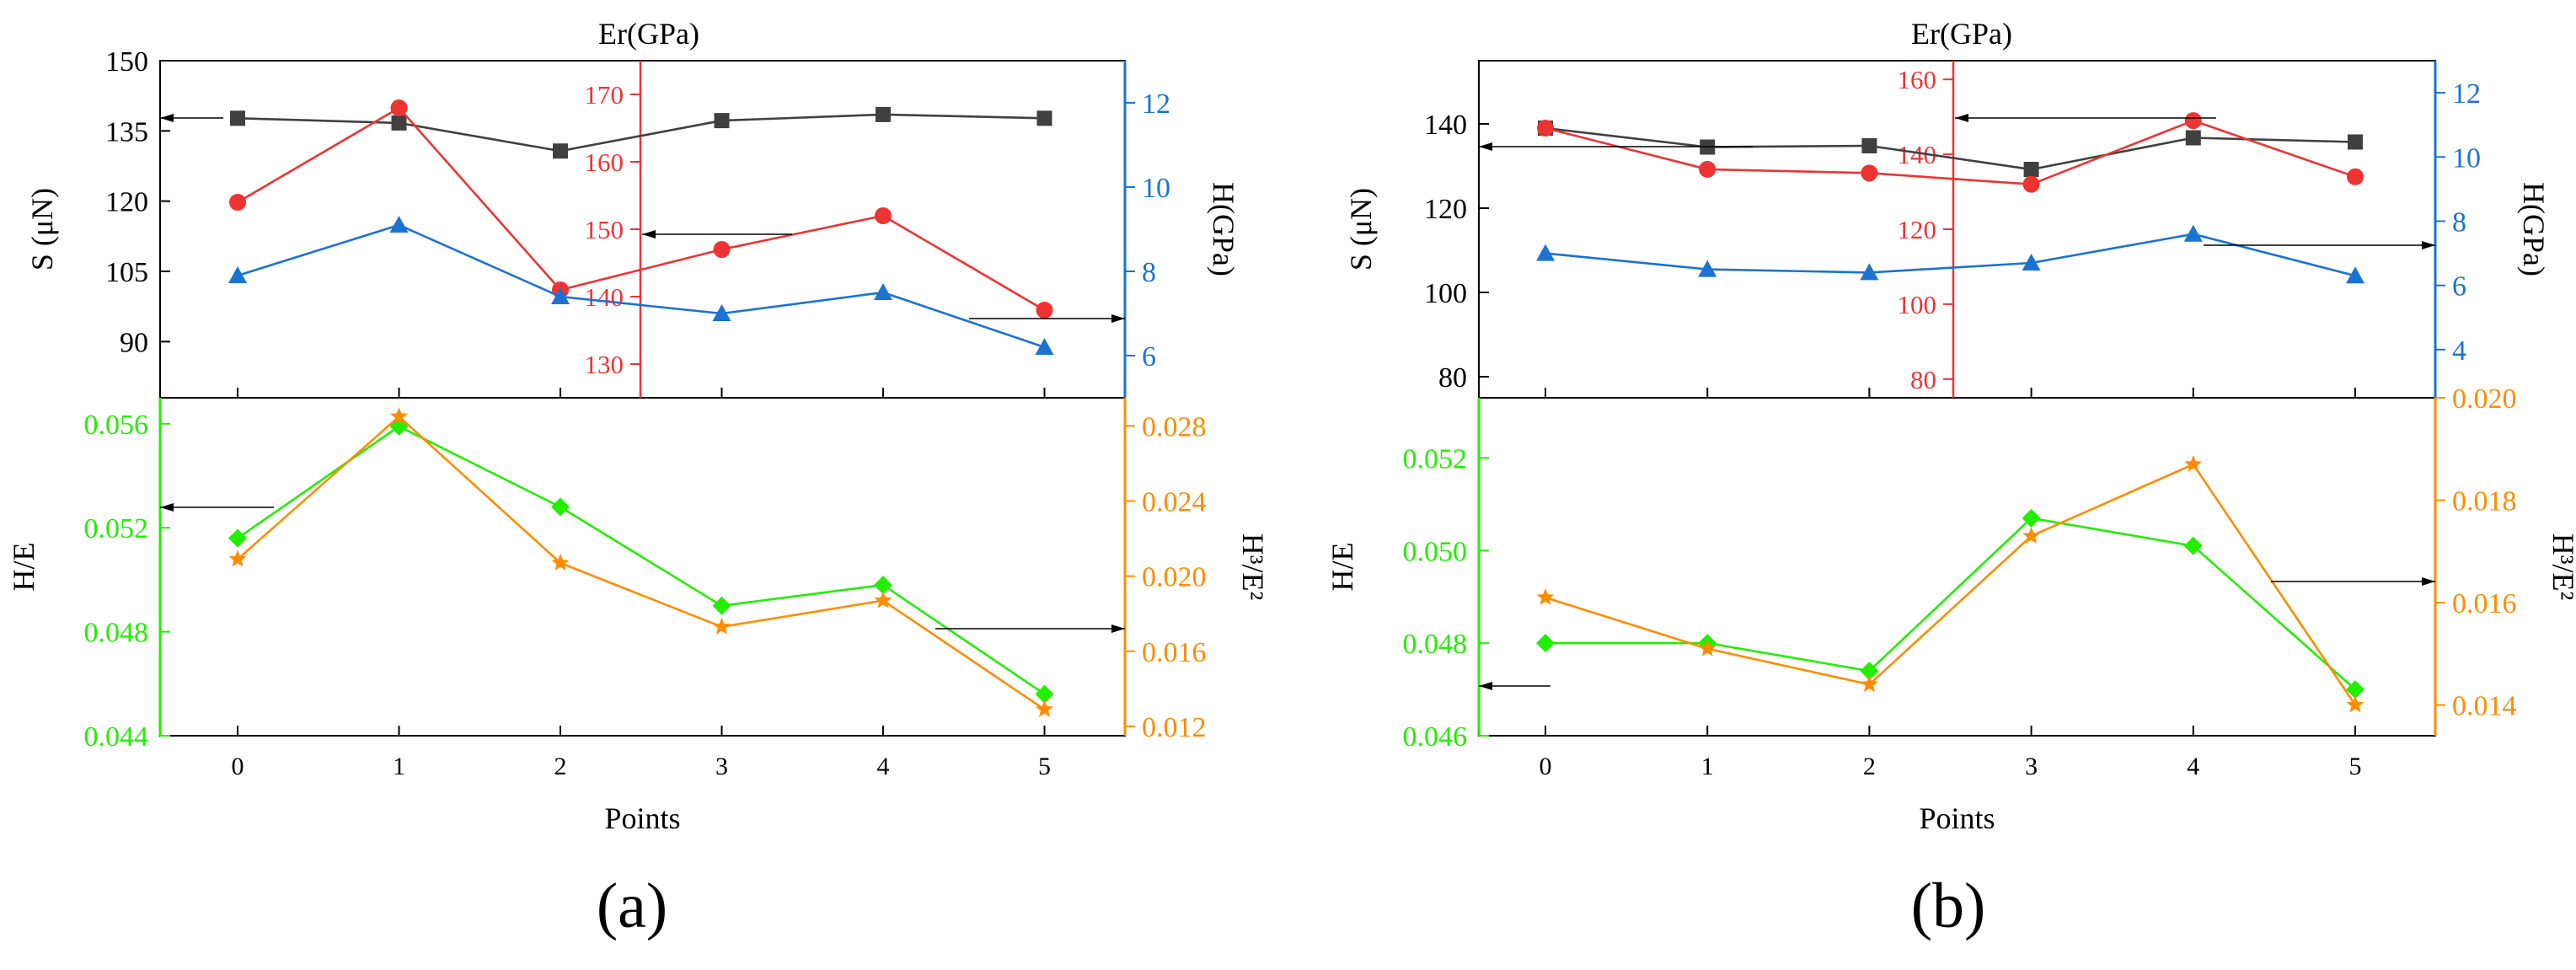 Image resolution: width=2576 pixels, height=970 pixels. Describe the element at coordinates (1174, 426) in the screenshot. I see `panel-a-h3e2-tick-label: 0.028` at that location.